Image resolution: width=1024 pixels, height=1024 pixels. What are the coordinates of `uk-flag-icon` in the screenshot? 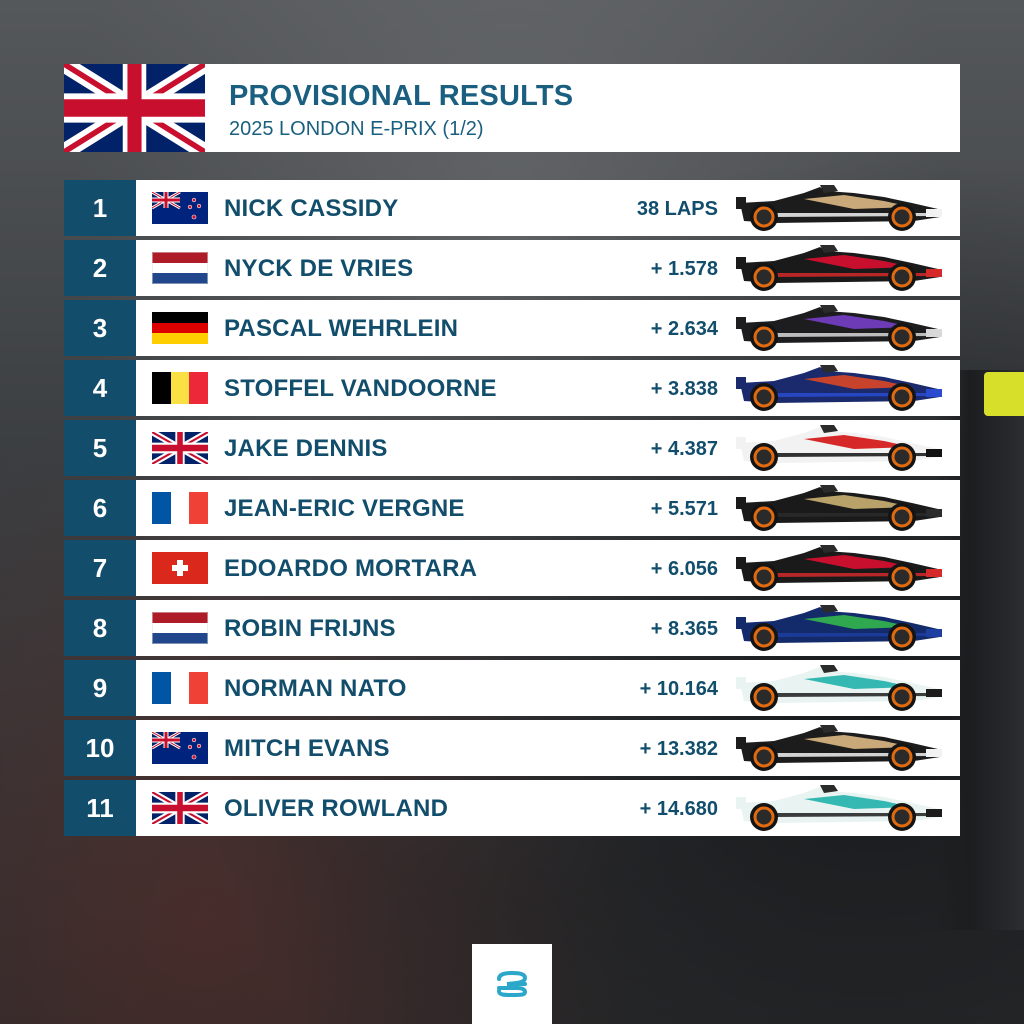 It's located at (134, 108).